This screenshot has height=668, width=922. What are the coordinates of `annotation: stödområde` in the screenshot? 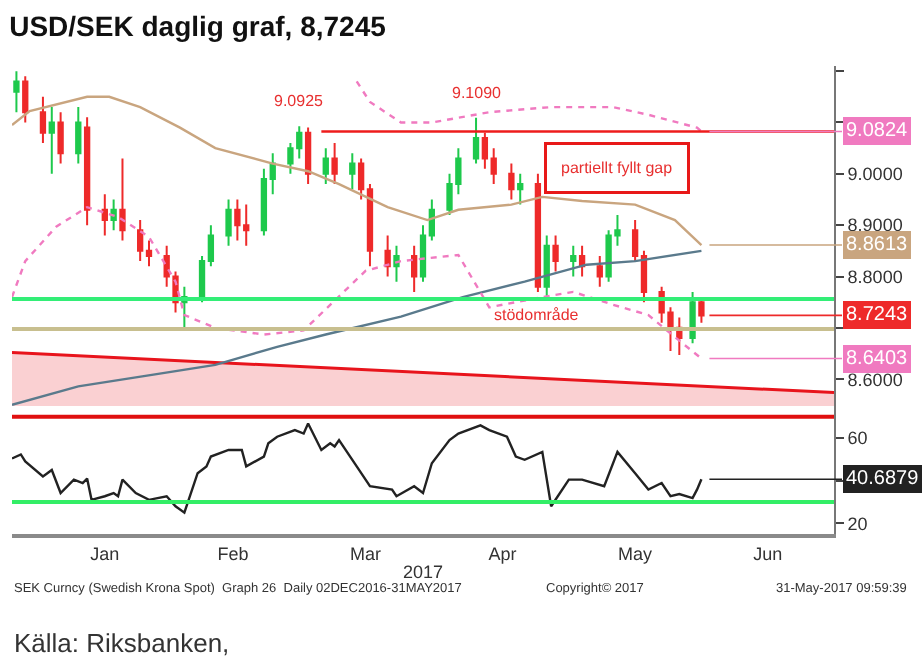 It's located at (537, 315).